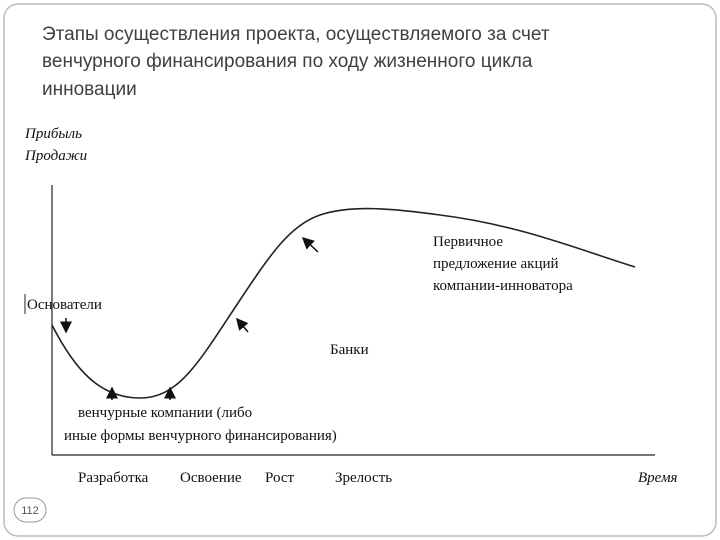 This screenshot has height=540, width=720. Describe the element at coordinates (658, 478) in the screenshot. I see `x-axis-label: Время` at that location.